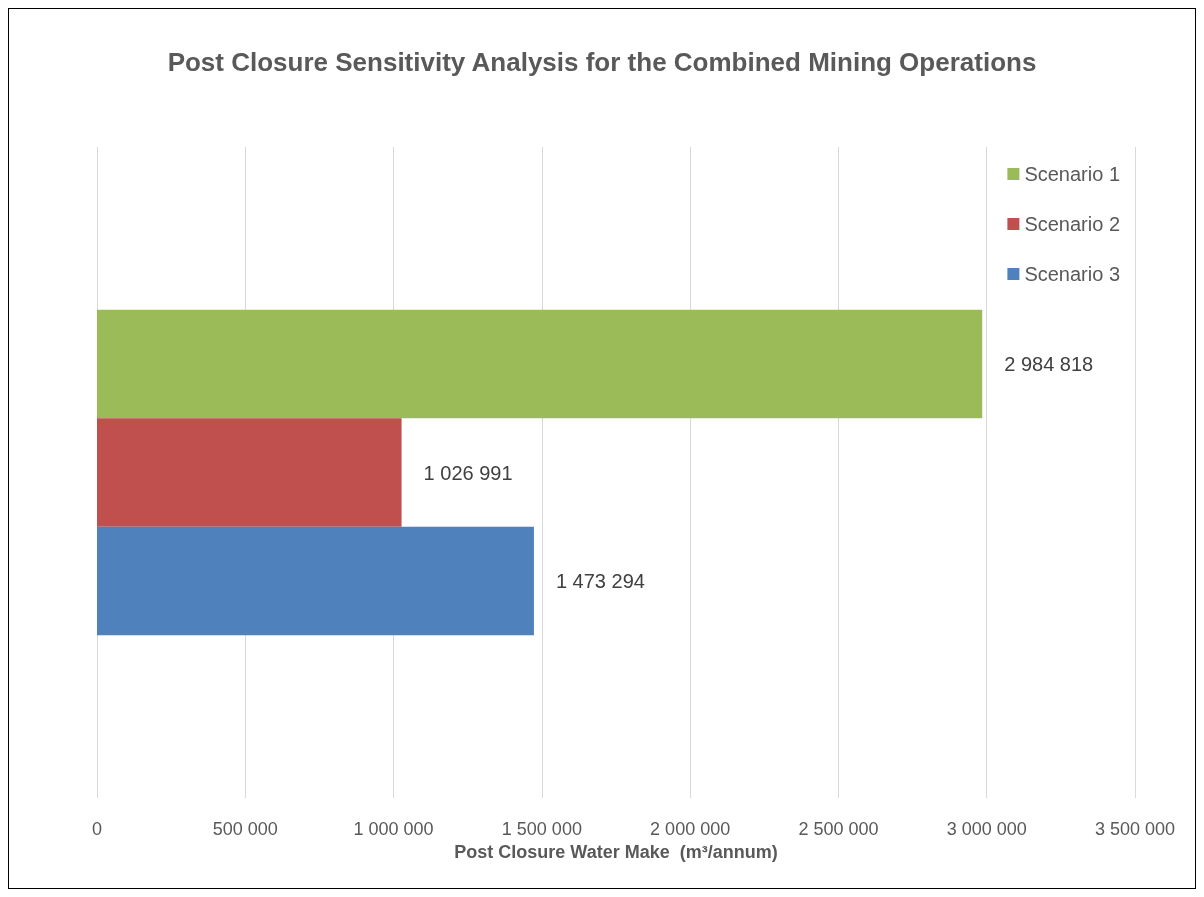 This screenshot has width=1204, height=897. Describe the element at coordinates (616, 852) in the screenshot. I see `x-axis-title: Post Closure Water Make (m³/annum)` at that location.